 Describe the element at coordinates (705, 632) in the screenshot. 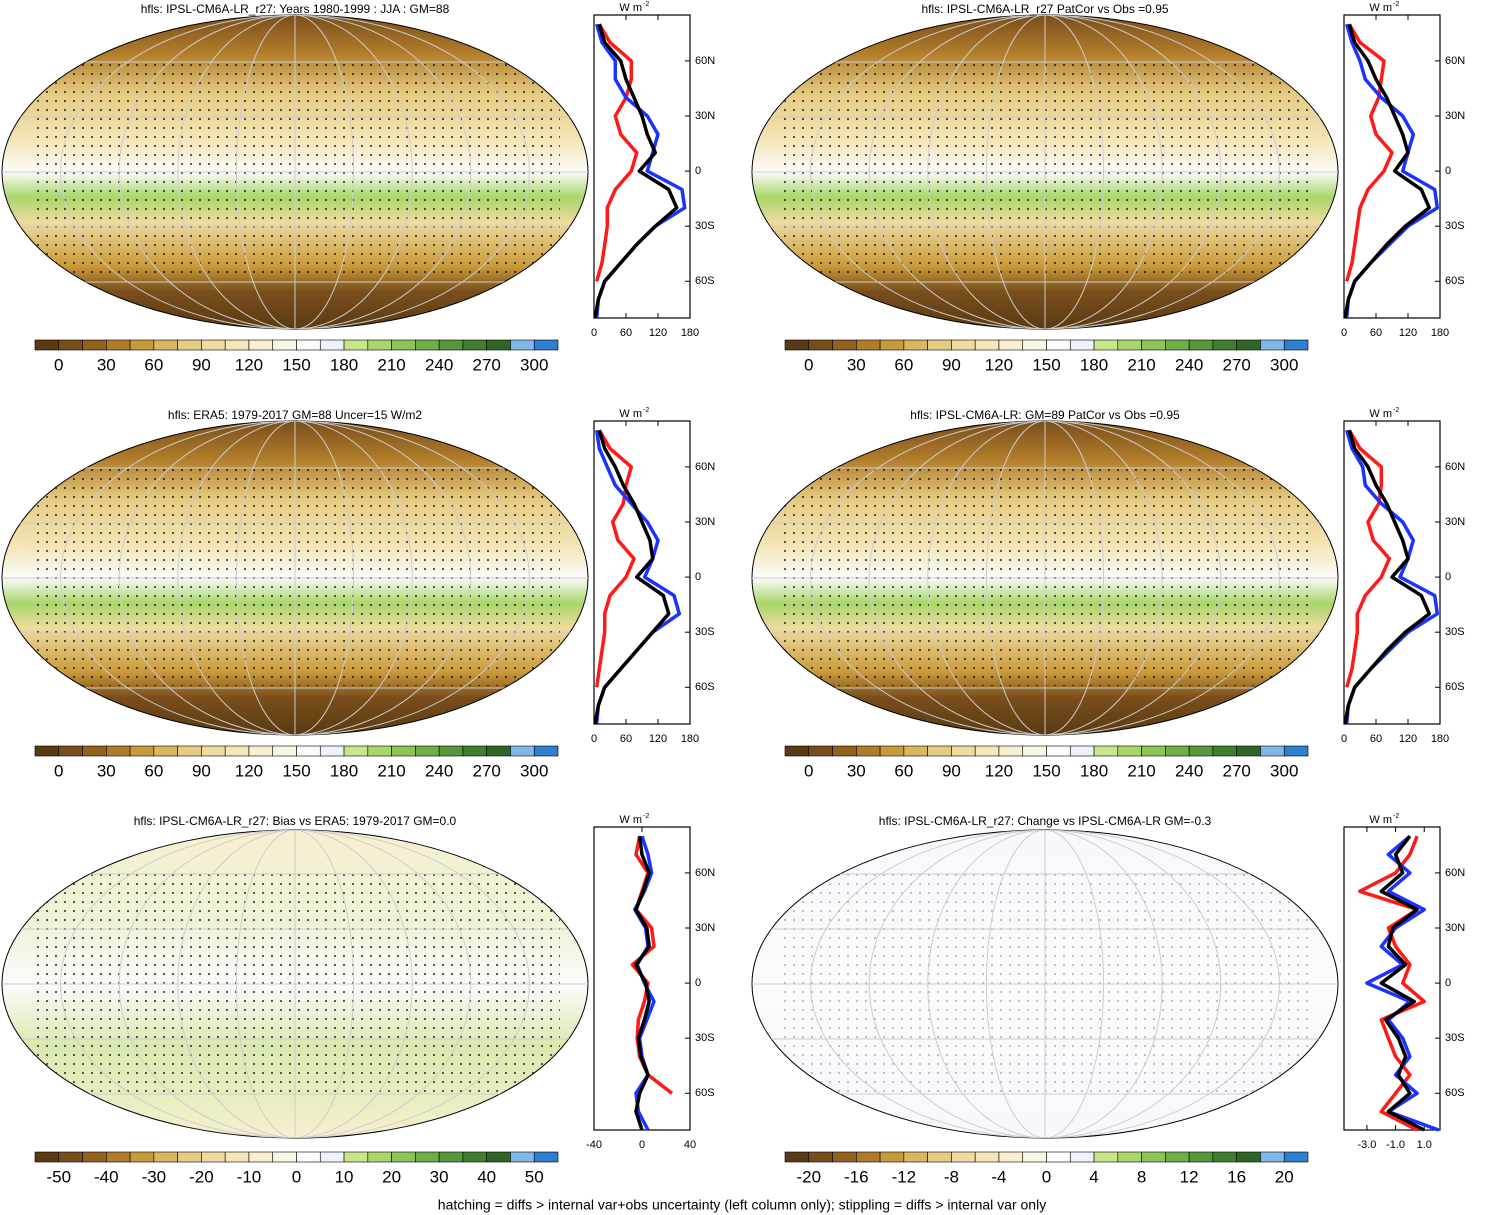

I see `y-tick-label: 30S` at that location.